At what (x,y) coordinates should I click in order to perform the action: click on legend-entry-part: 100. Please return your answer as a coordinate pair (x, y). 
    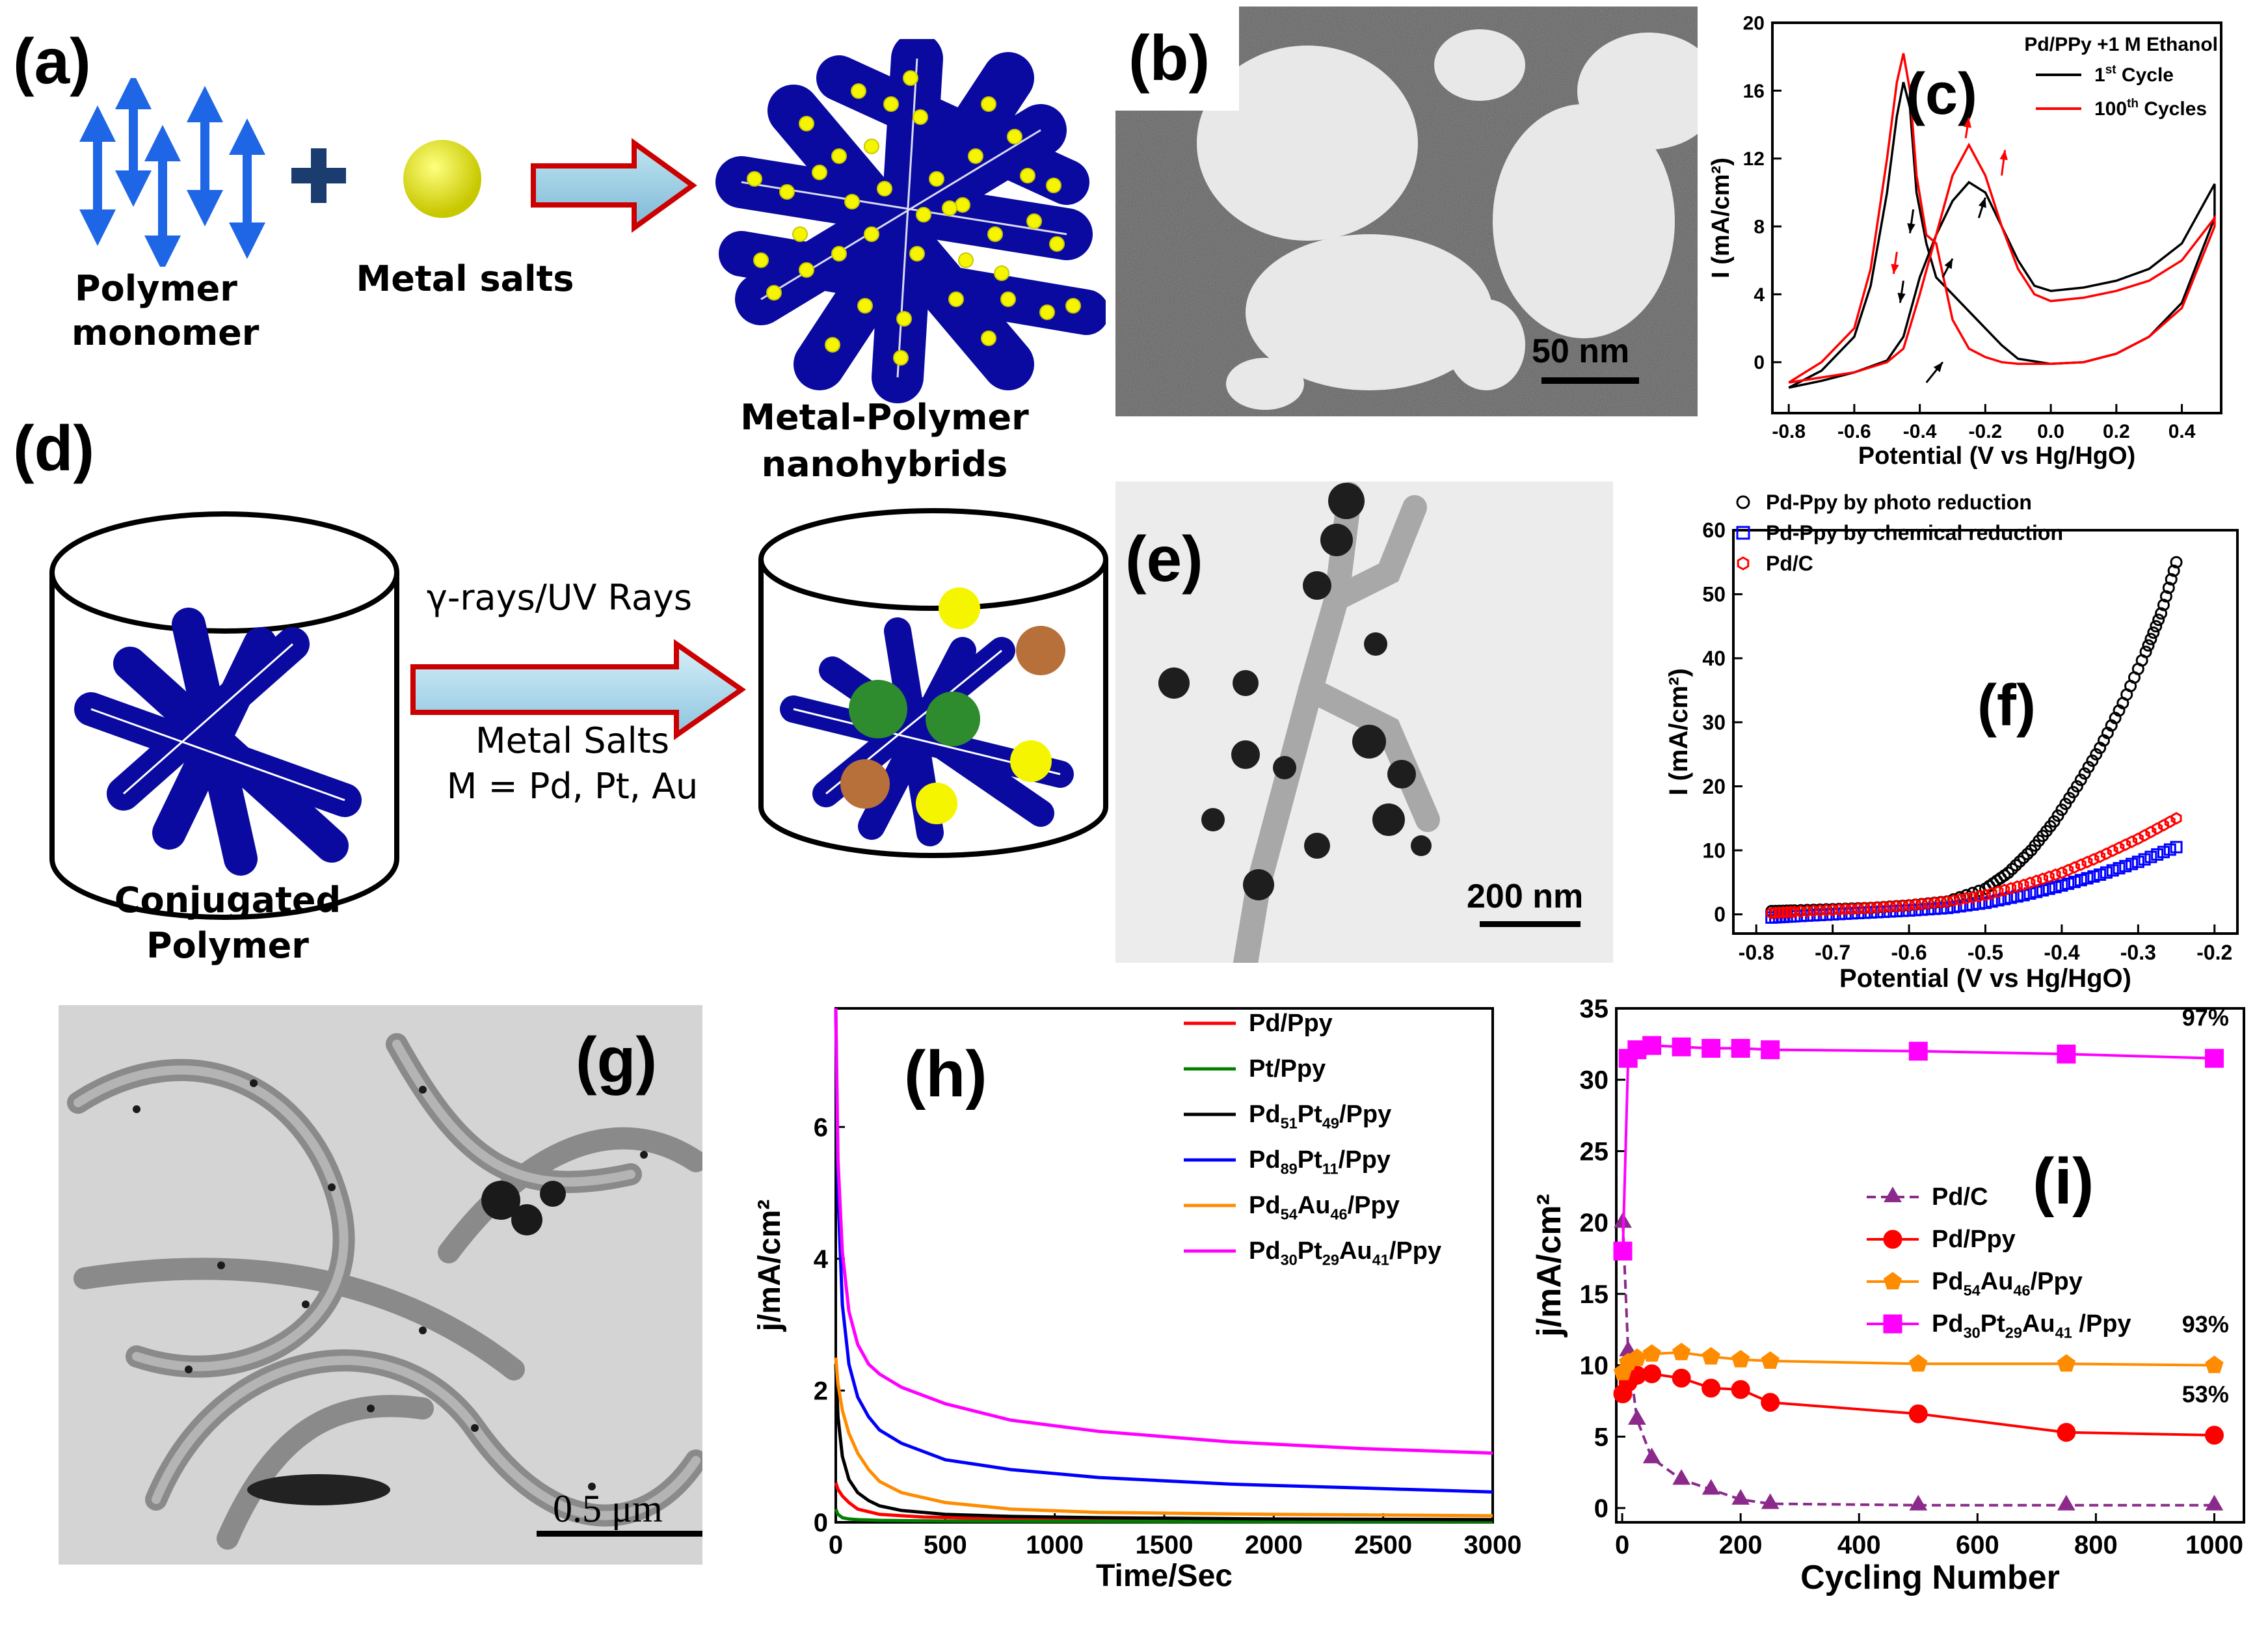
    Looking at the image, I should click on (2110, 109).